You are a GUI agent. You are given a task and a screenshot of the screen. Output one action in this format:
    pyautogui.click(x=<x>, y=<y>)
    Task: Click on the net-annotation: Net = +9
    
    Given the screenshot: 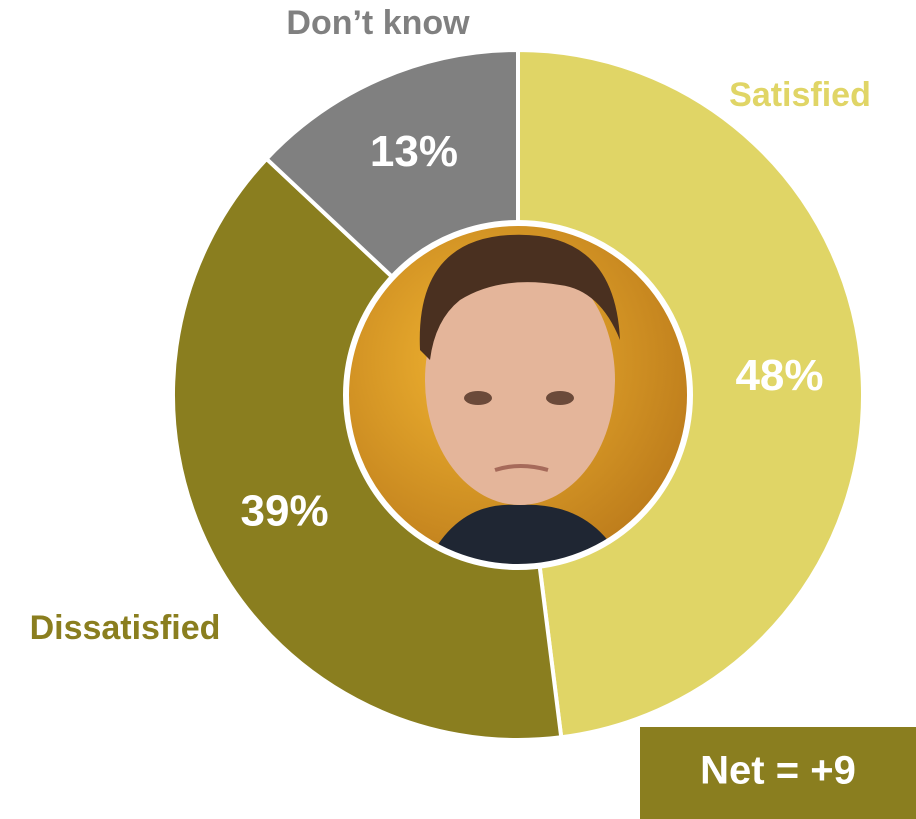 What is the action you would take?
    pyautogui.click(x=778, y=771)
    